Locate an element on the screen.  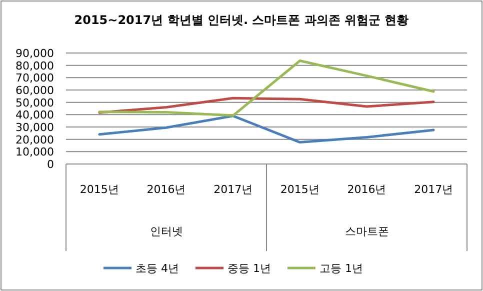
legend-label: 고등 1년 is located at coordinates (341, 268).